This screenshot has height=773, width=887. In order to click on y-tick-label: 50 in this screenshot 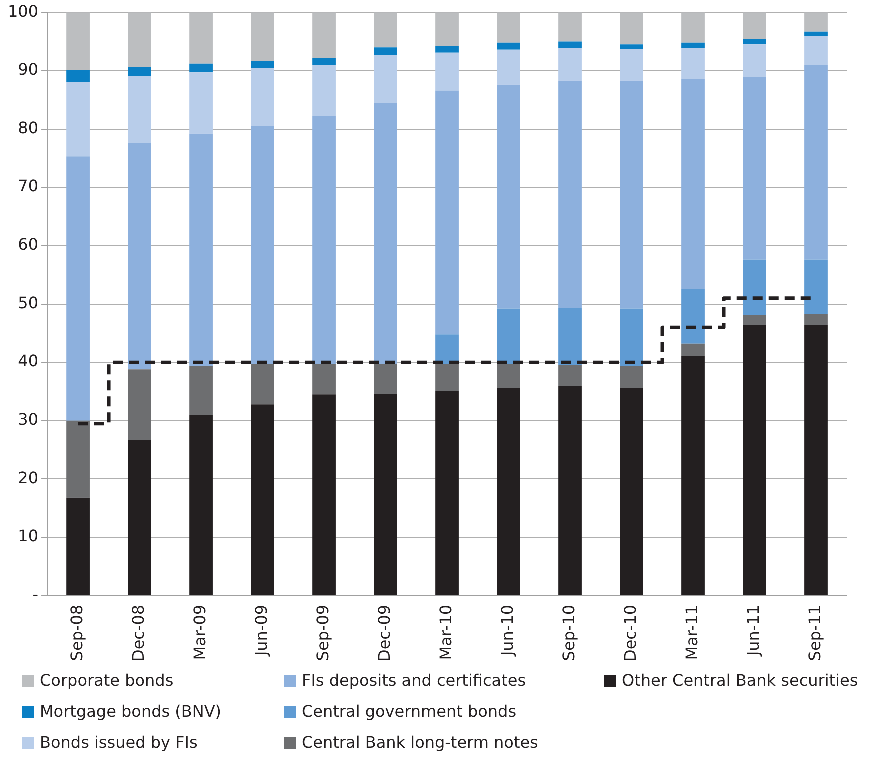, I will do `click(28, 302)`.